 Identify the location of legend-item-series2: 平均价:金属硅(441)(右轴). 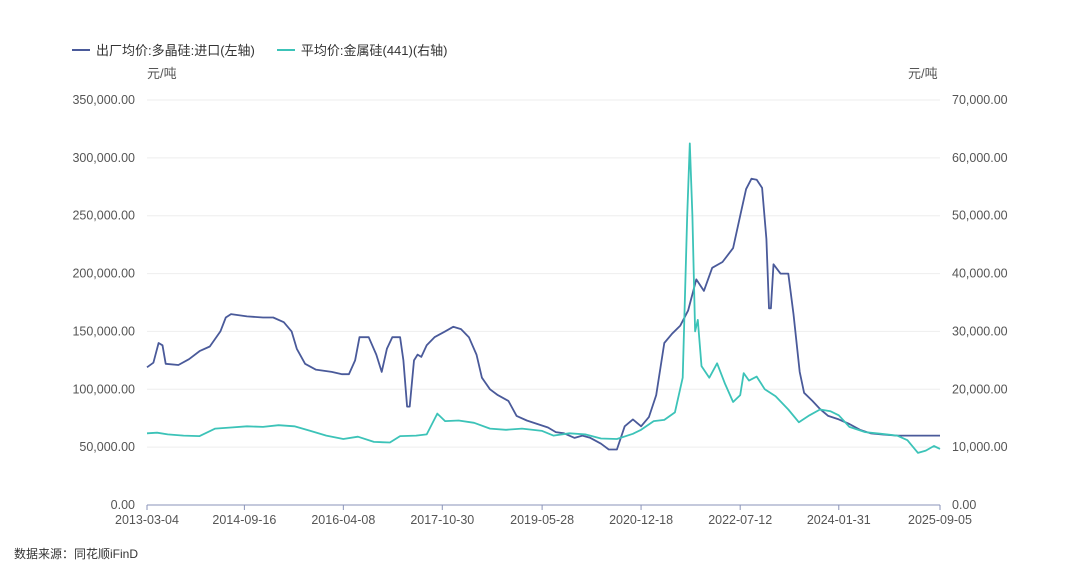
(362, 49).